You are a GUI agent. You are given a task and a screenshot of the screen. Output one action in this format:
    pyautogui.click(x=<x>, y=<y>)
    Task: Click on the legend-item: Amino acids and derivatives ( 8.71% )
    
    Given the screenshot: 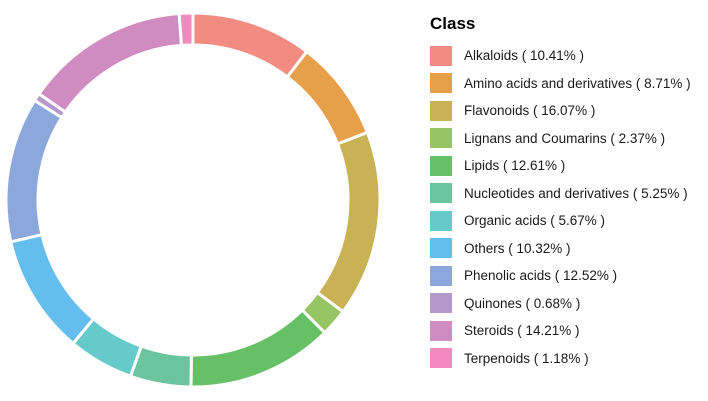 What is the action you would take?
    pyautogui.click(x=560, y=84)
    